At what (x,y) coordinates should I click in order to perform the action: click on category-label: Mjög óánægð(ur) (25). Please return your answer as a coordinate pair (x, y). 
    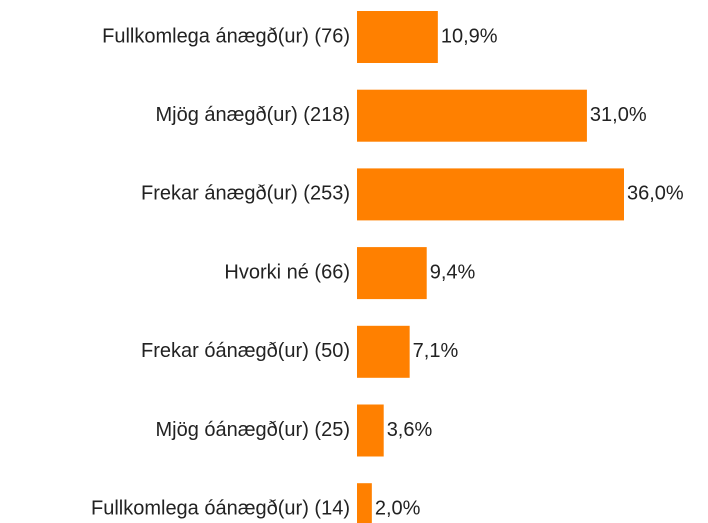
    Looking at the image, I should click on (252, 430).